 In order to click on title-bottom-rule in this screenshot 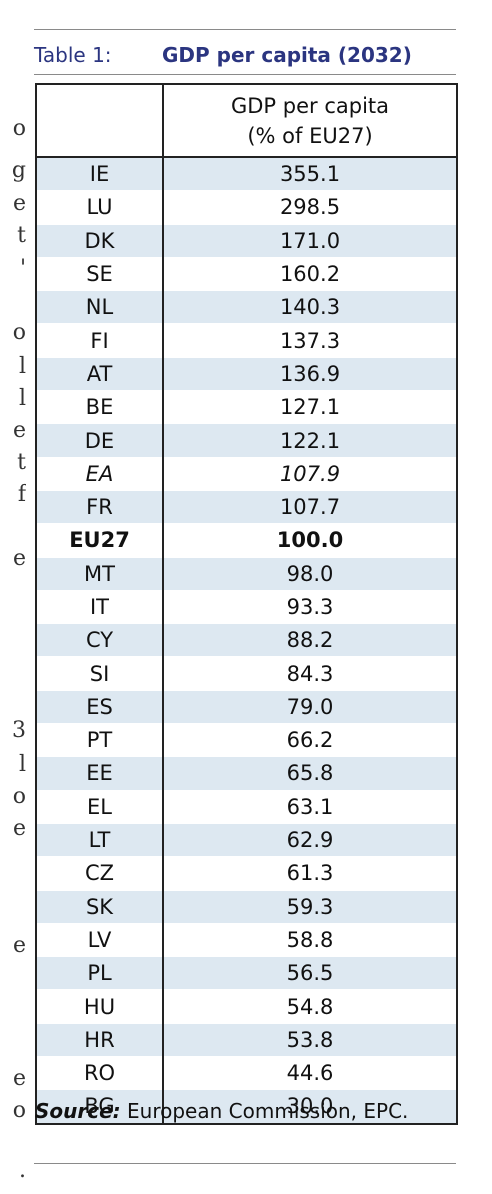, I will do `click(245, 74)`.